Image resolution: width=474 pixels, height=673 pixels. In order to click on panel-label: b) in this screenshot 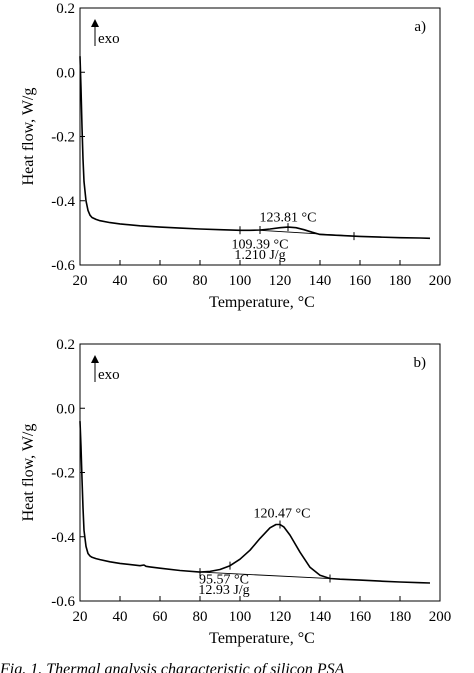, I will do `click(420, 363)`.